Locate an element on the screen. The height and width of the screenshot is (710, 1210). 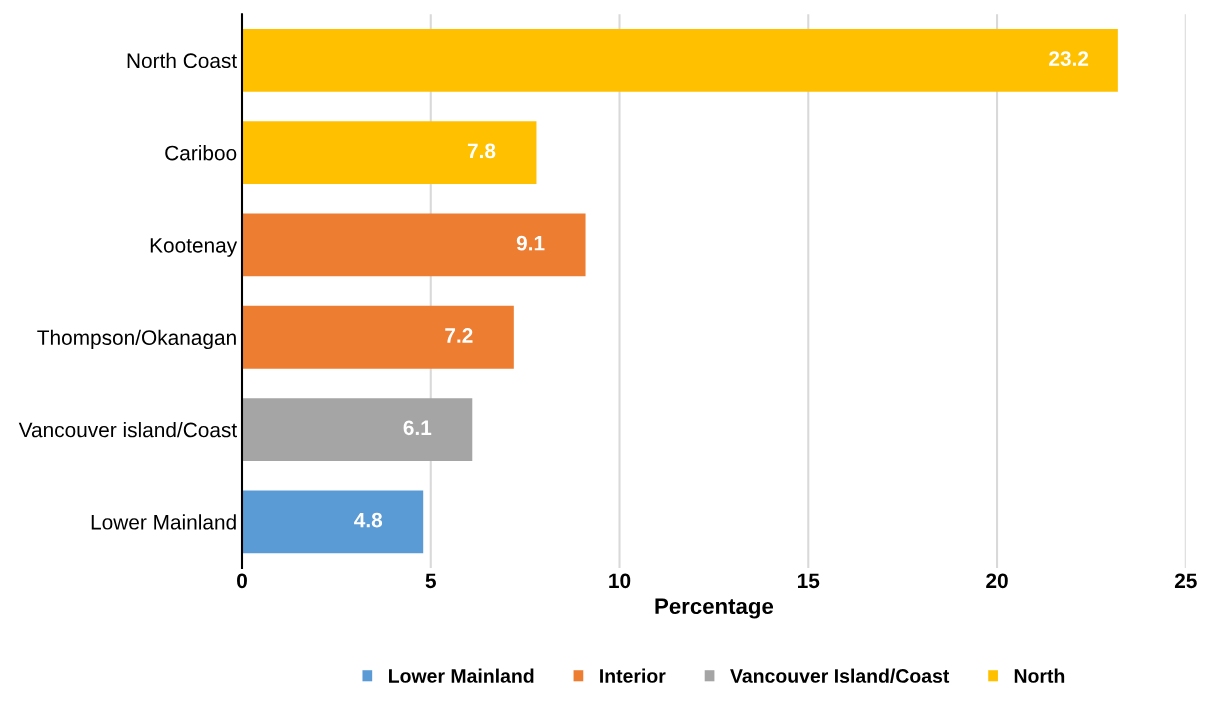
x-tick-label: 5 is located at coordinates (430, 581).